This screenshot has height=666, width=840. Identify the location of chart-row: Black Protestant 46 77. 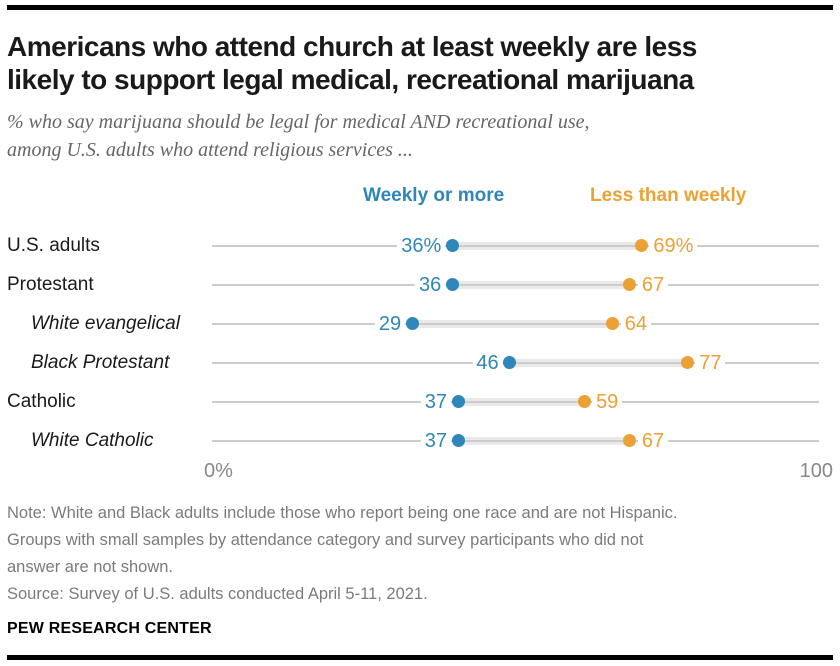
(420, 362).